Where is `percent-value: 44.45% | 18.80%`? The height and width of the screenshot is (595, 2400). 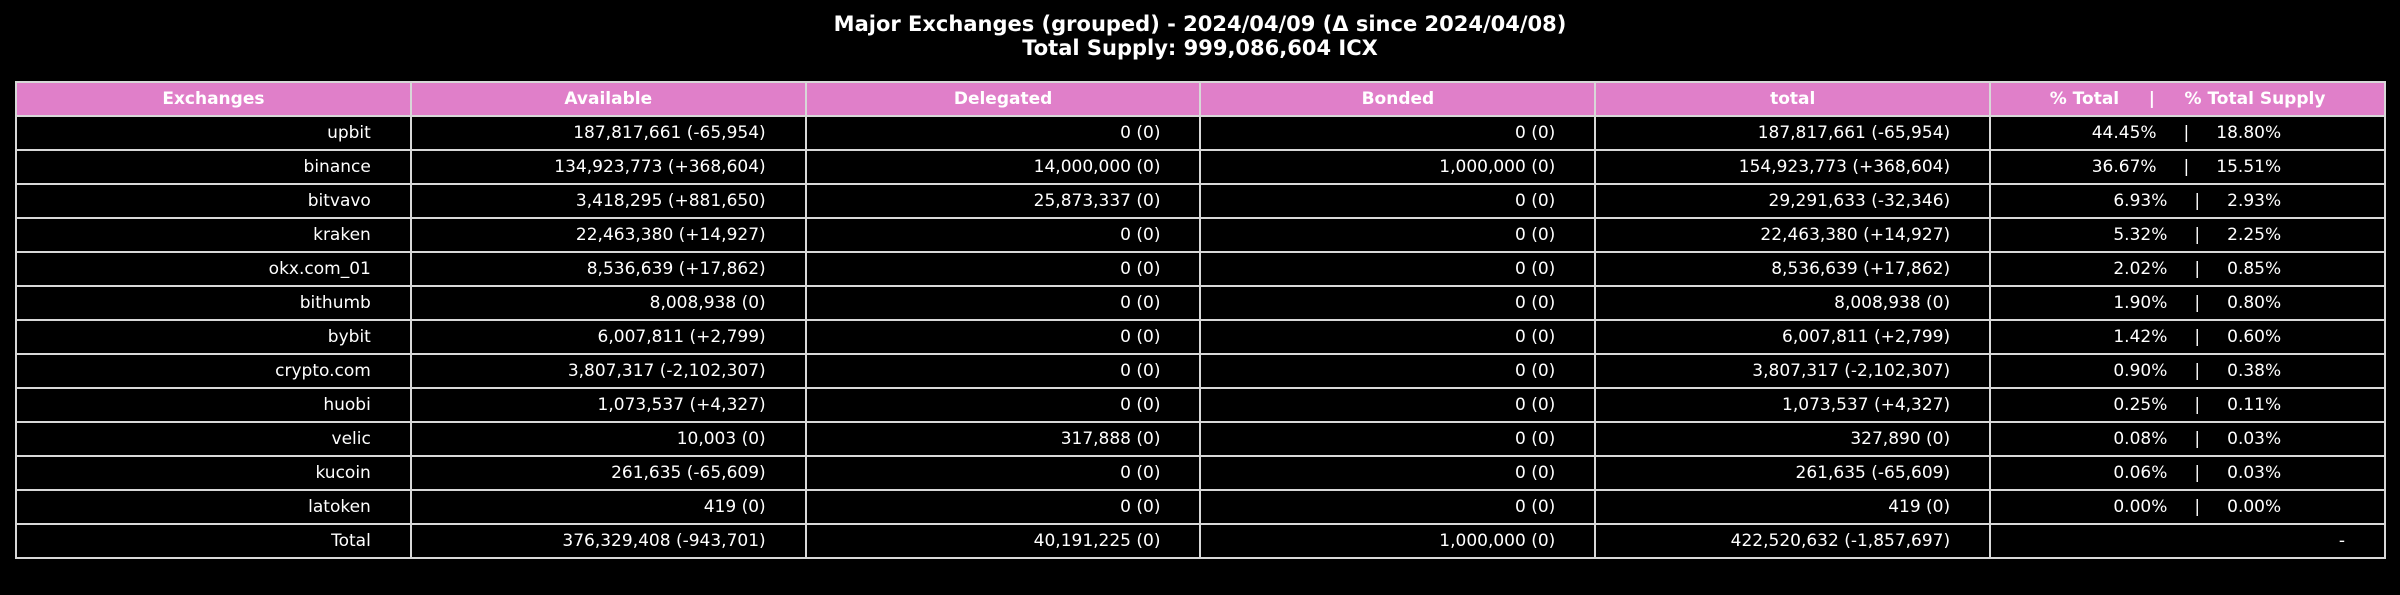 percent-value: 44.45% | 18.80% is located at coordinates (2186, 133).